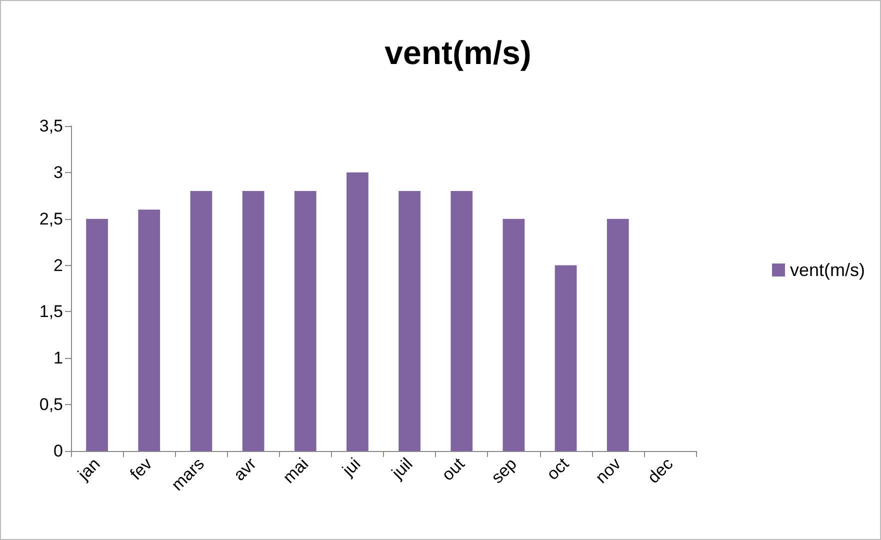  What do you see at coordinates (558, 469) in the screenshot?
I see `x-tick-label: oct` at bounding box center [558, 469].